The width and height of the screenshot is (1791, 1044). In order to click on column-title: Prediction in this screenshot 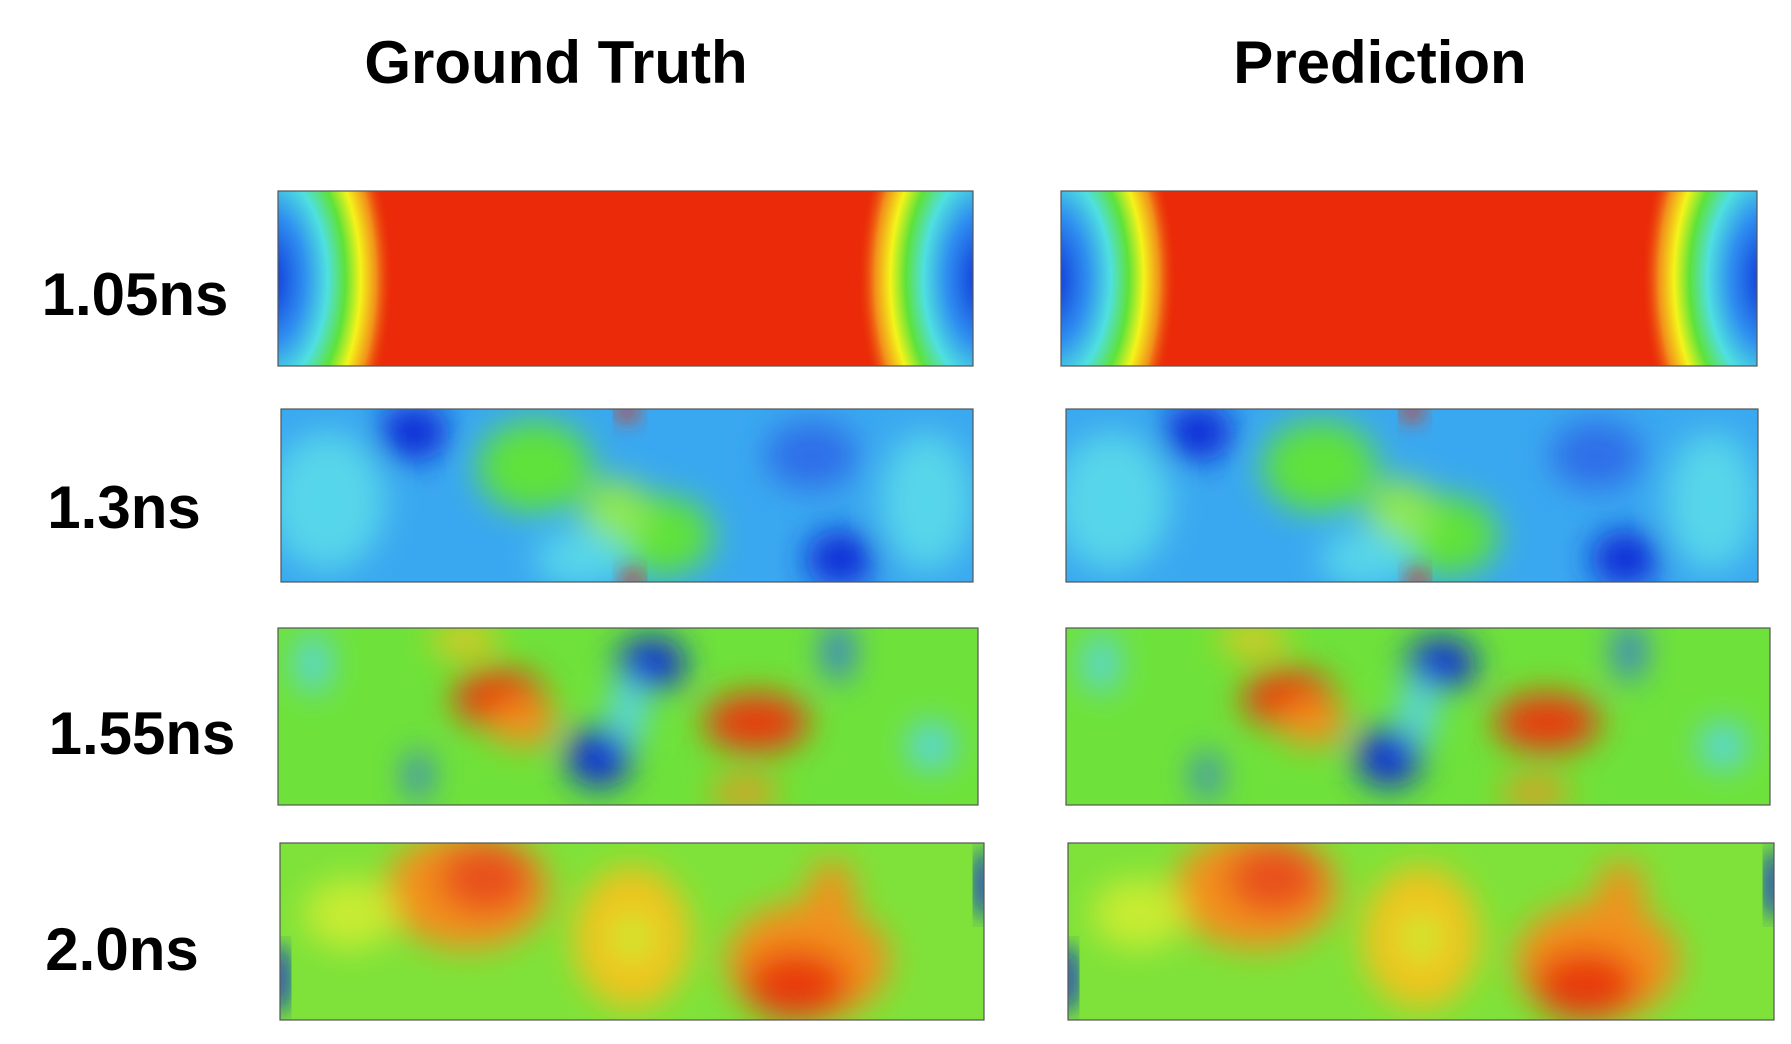, I will do `click(1379, 62)`.